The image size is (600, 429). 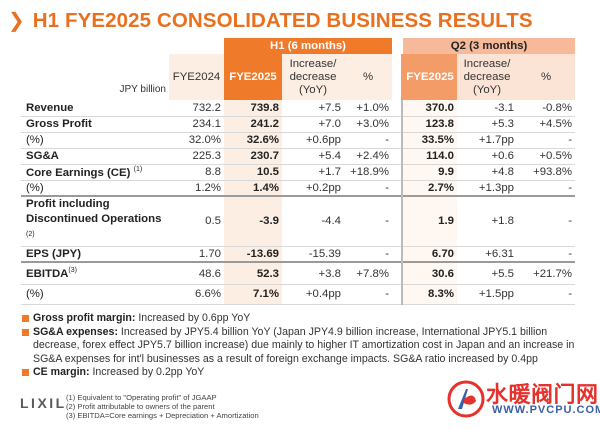 I want to click on cell-percent: +18.9%, so click(x=368, y=172).